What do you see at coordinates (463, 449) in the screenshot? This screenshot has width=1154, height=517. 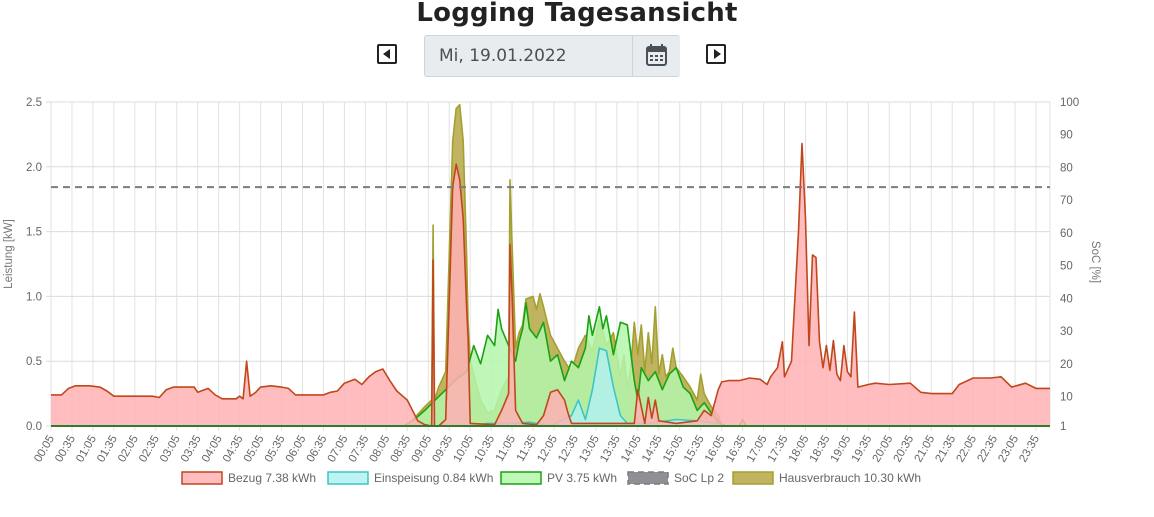 I see `x-tick-label: 10:05` at bounding box center [463, 449].